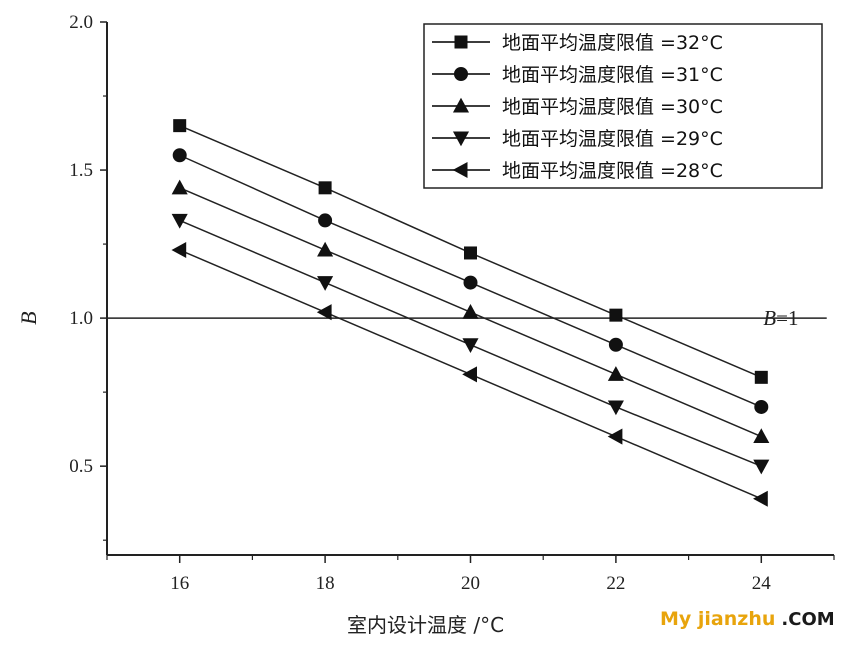  What do you see at coordinates (808, 619) in the screenshot?
I see `watermark-tld: .COM` at bounding box center [808, 619].